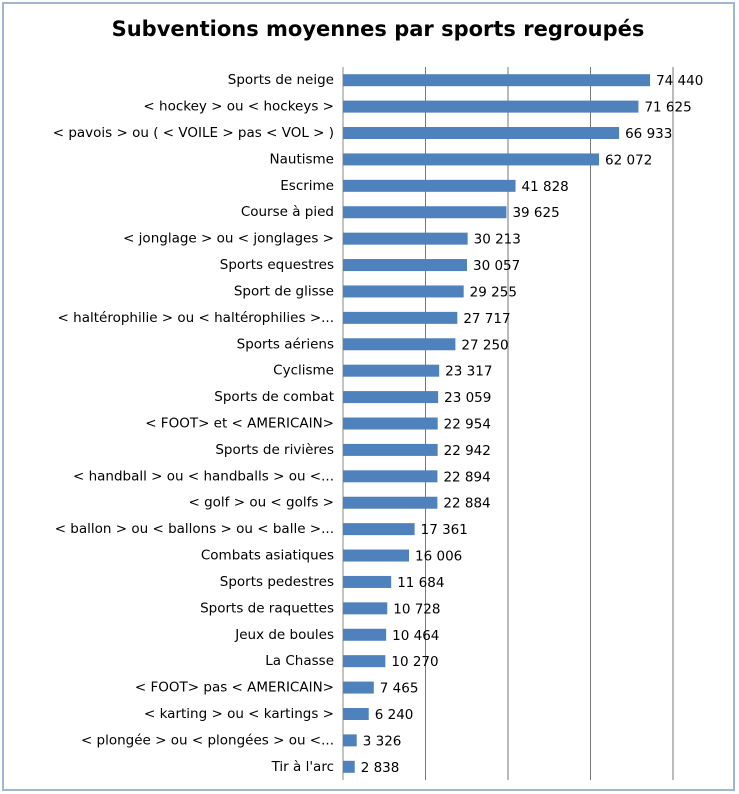  What do you see at coordinates (302, 767) in the screenshot?
I see `category-label: Tir à l'arc` at bounding box center [302, 767].